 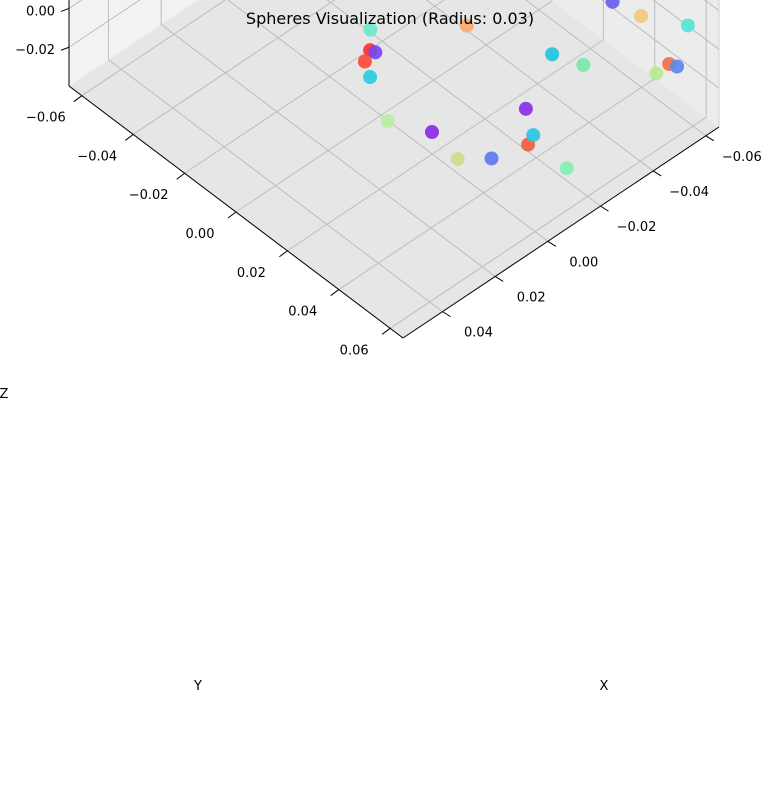 I want to click on y-tick-label: −0.04, so click(x=97, y=156).